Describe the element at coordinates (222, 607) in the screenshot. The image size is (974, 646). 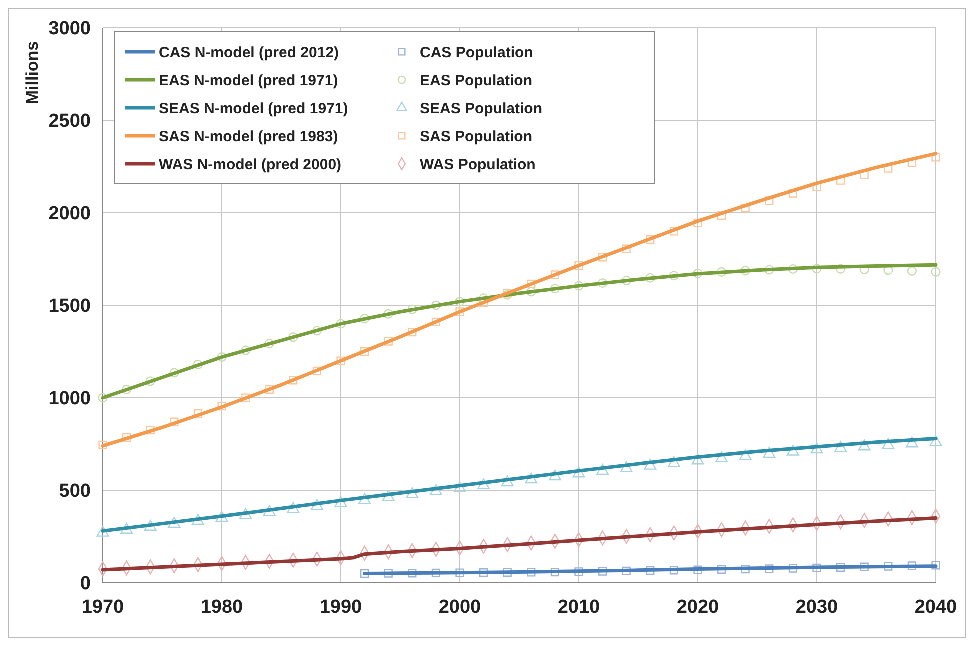
I see `x-tick-label: 1980` at that location.